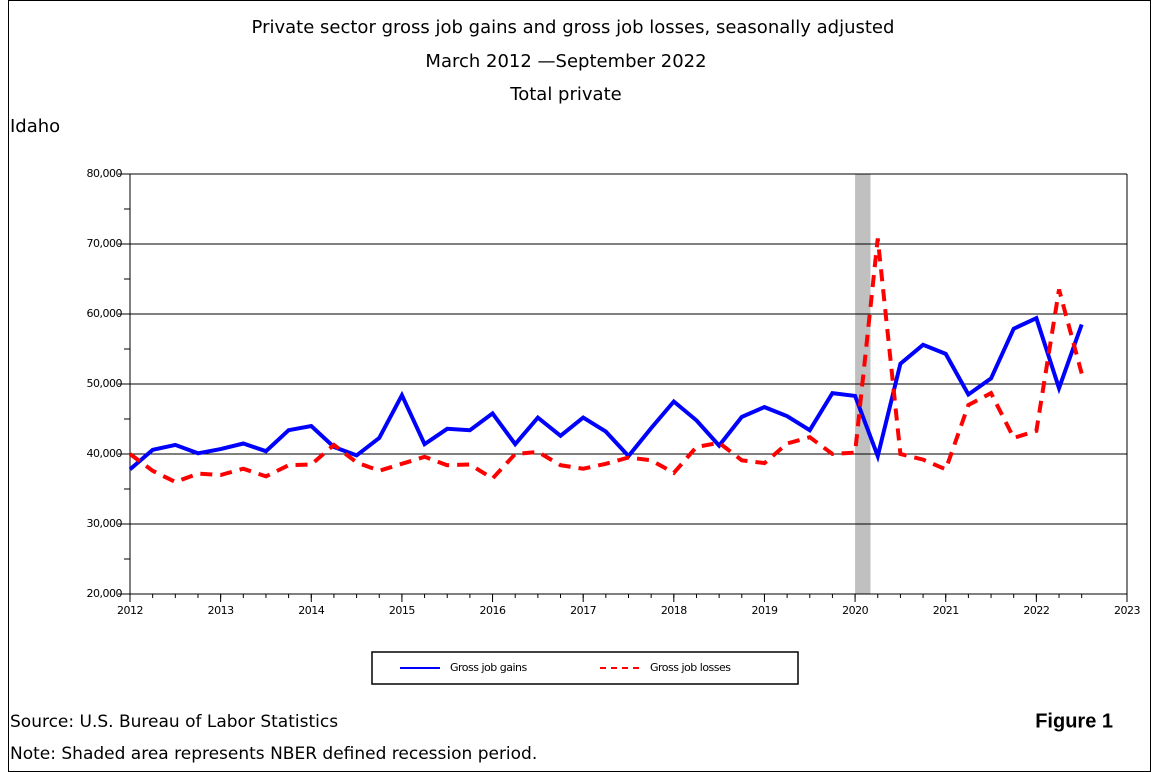 This screenshot has height=772, width=1151. Describe the element at coordinates (565, 94) in the screenshot. I see `chart-subtitle: Total private` at that location.